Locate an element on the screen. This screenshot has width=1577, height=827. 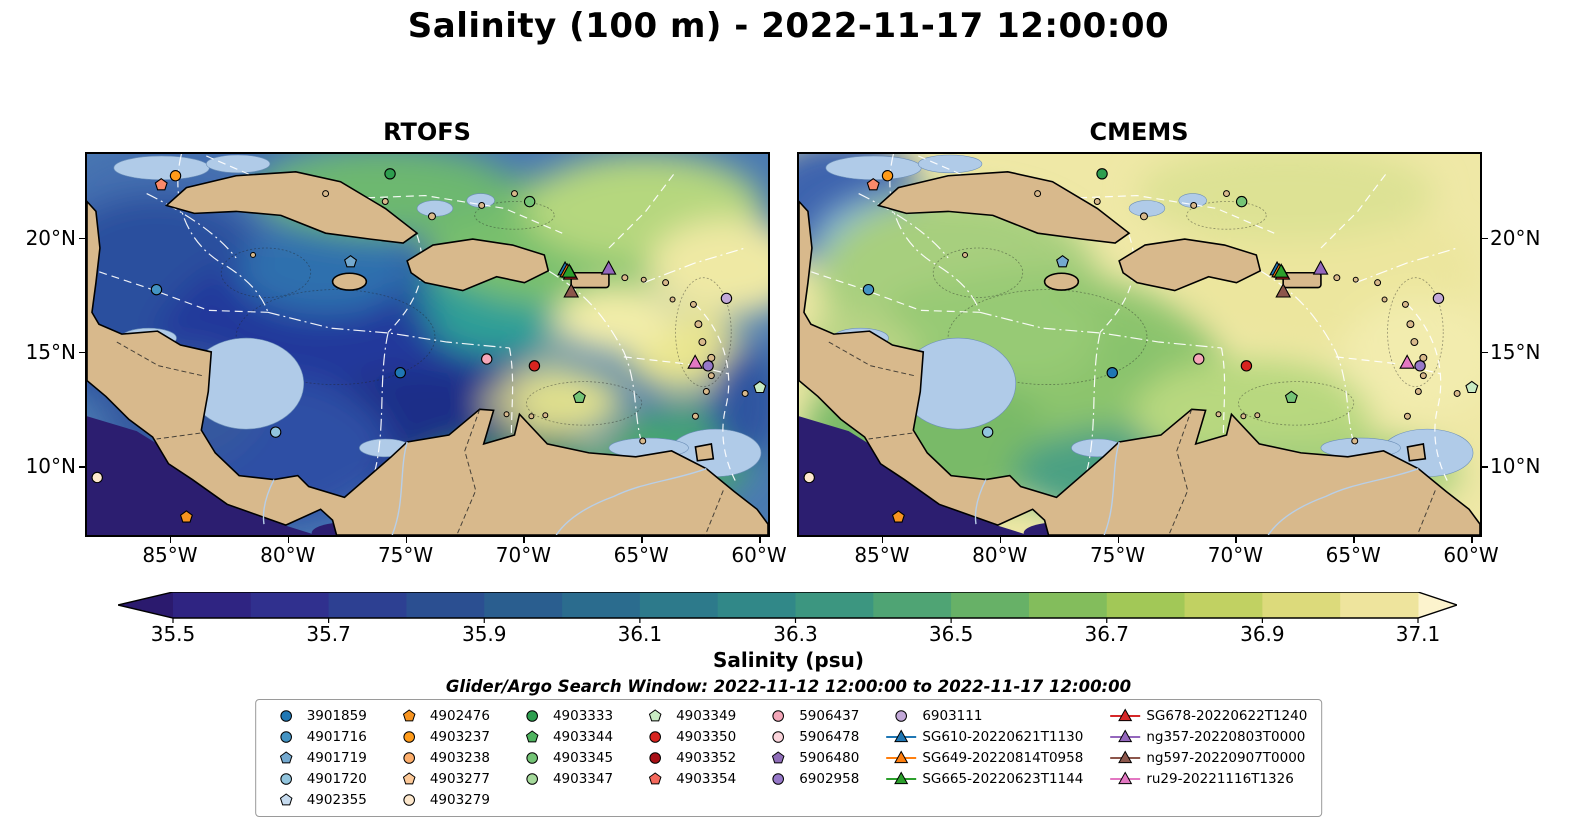
legend-item: 4903352 is located at coordinates (687, 758).